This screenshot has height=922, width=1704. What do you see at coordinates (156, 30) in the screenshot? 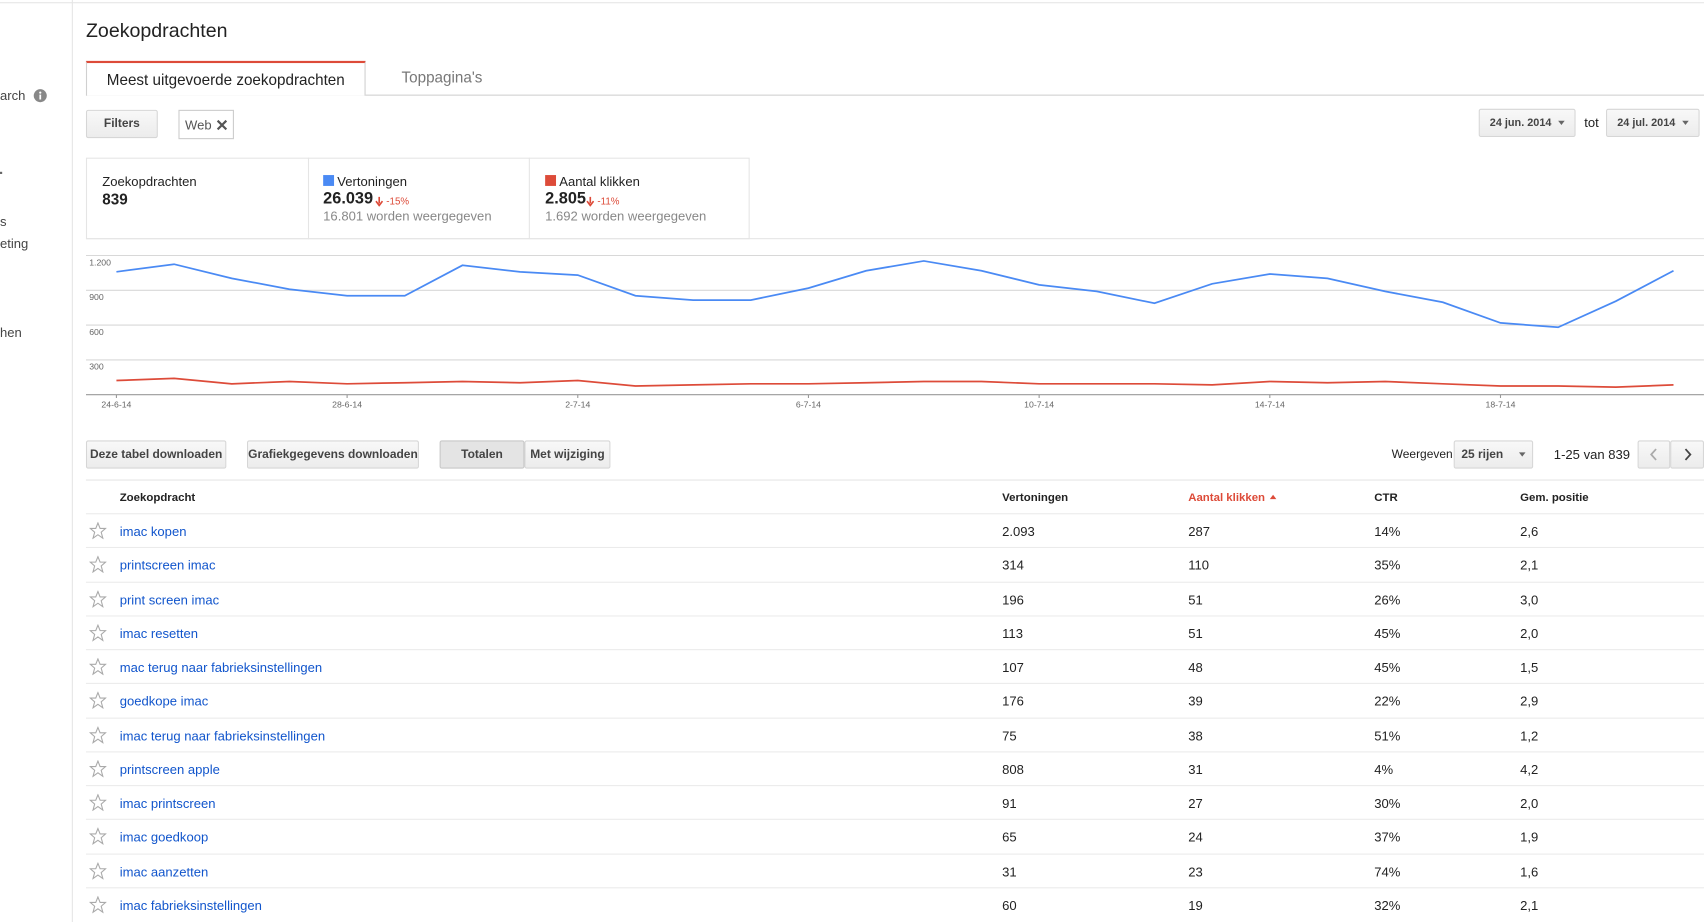
I see `page-title: Zoekopdrachten` at bounding box center [156, 30].